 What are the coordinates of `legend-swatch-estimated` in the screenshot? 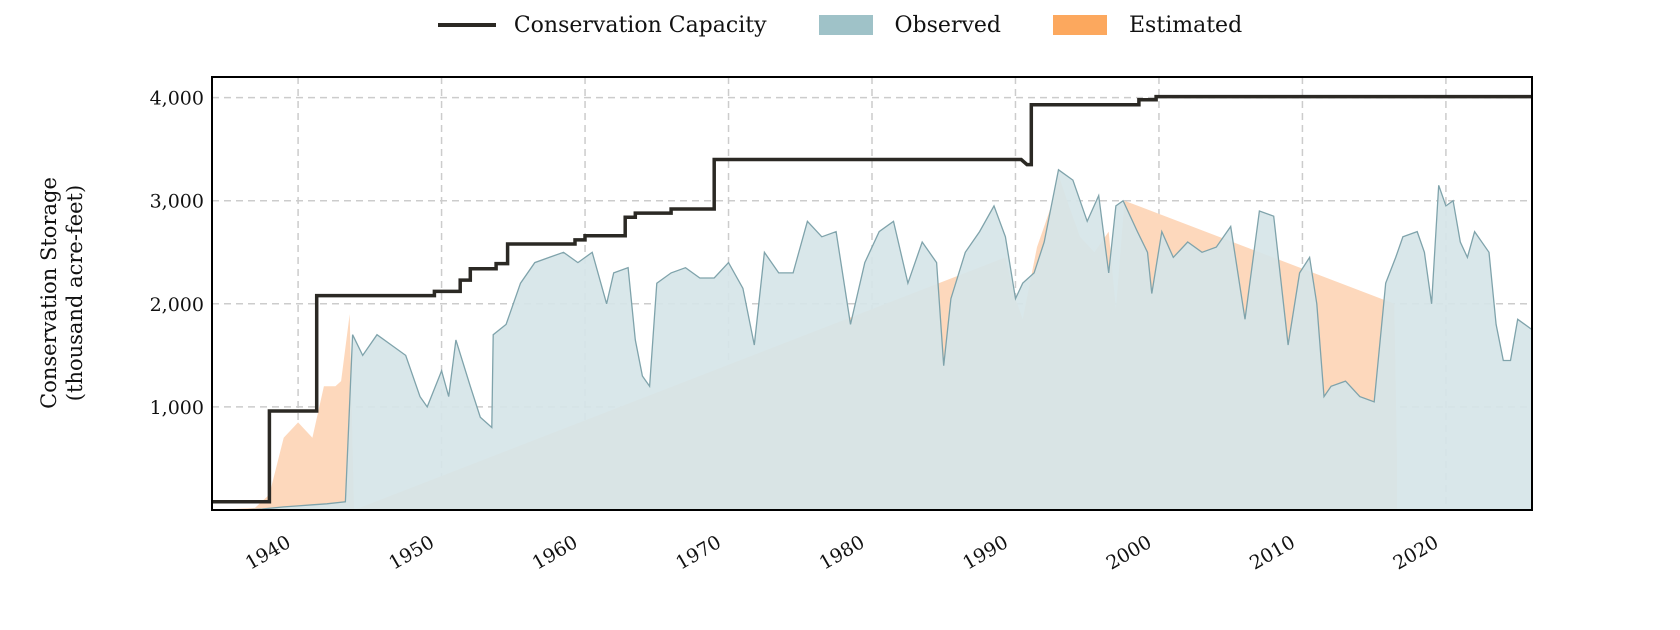 It's located at (1080, 25).